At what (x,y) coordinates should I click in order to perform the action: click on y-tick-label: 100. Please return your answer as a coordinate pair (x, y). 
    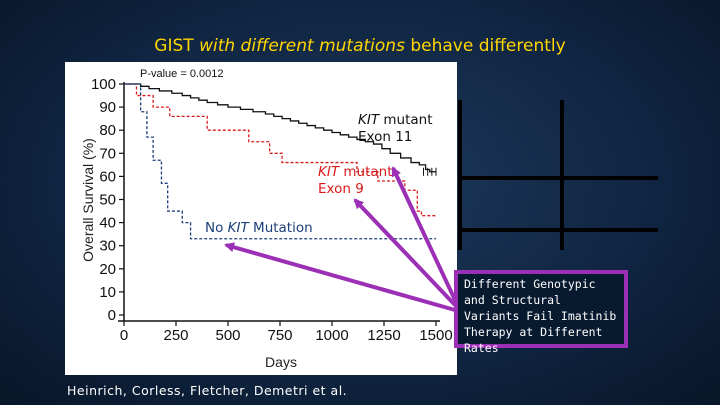
    Looking at the image, I should click on (103, 84).